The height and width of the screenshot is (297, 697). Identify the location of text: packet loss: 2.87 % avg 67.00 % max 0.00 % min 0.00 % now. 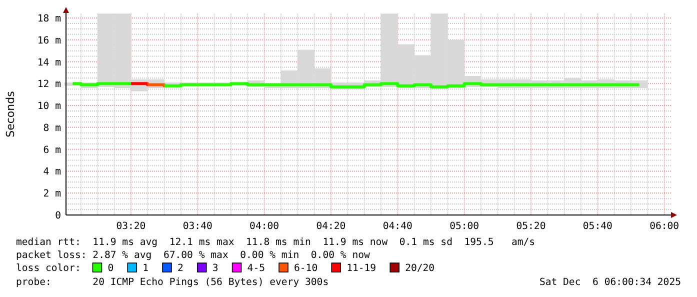
(193, 255).